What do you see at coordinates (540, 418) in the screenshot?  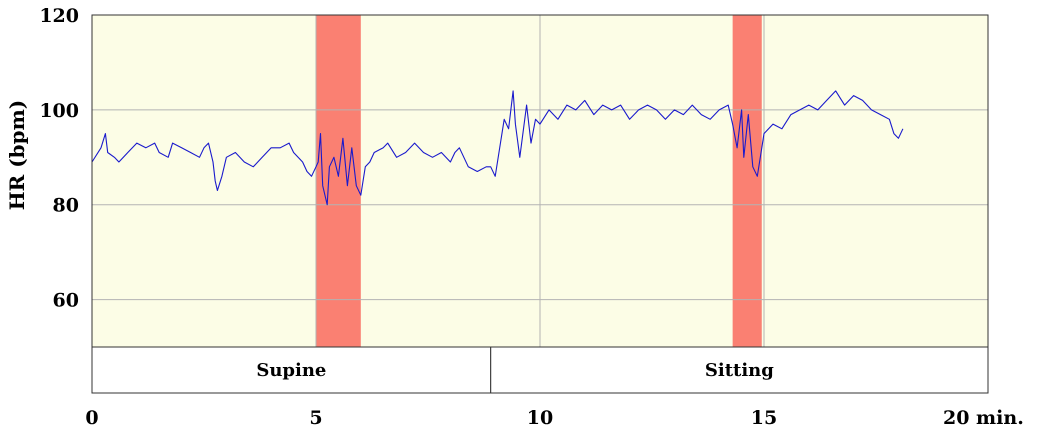 I see `x-tick-10: 10` at bounding box center [540, 418].